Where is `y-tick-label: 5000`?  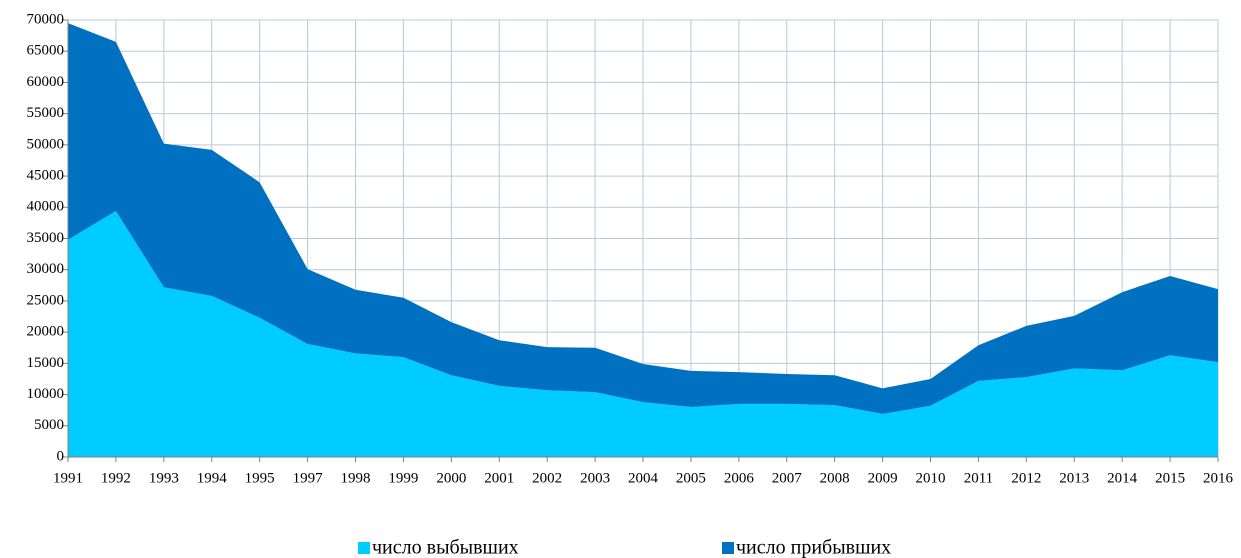 y-tick-label: 5000 is located at coordinates (49, 425).